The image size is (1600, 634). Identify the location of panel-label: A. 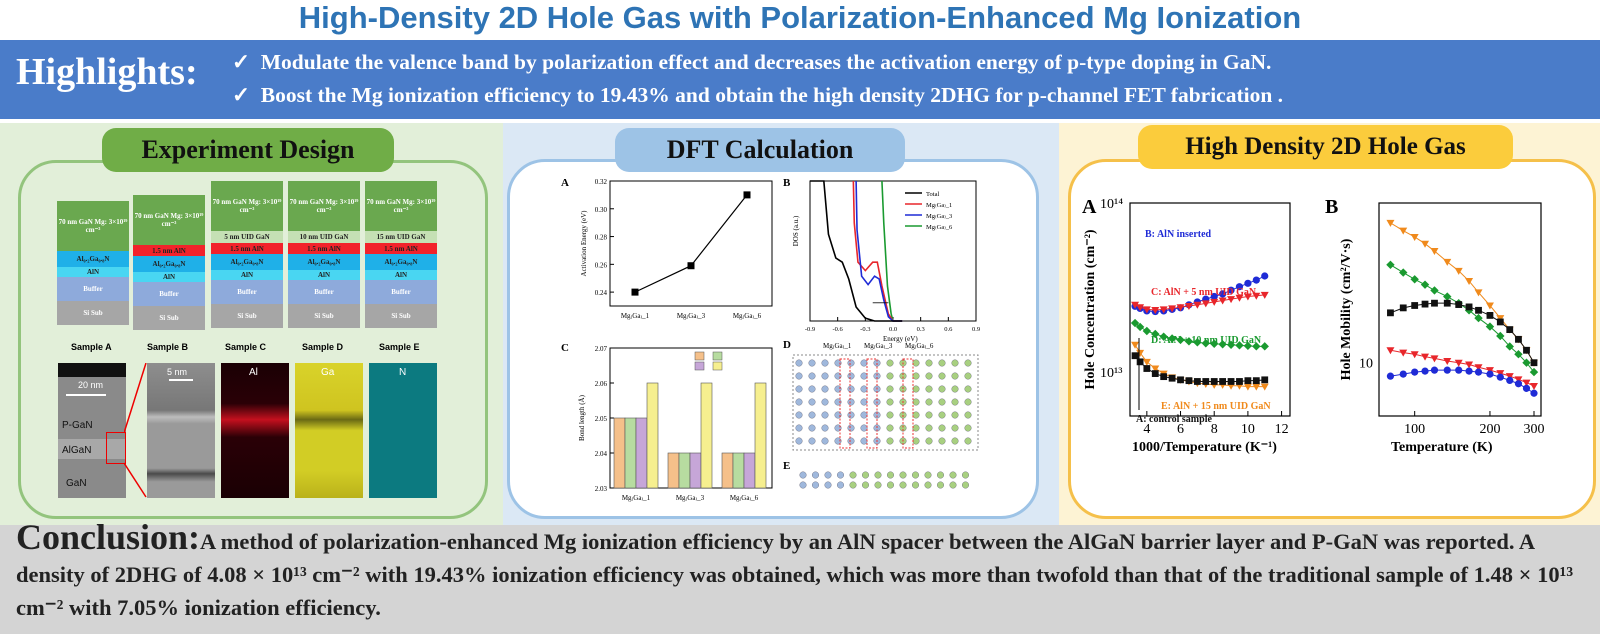
(565, 183).